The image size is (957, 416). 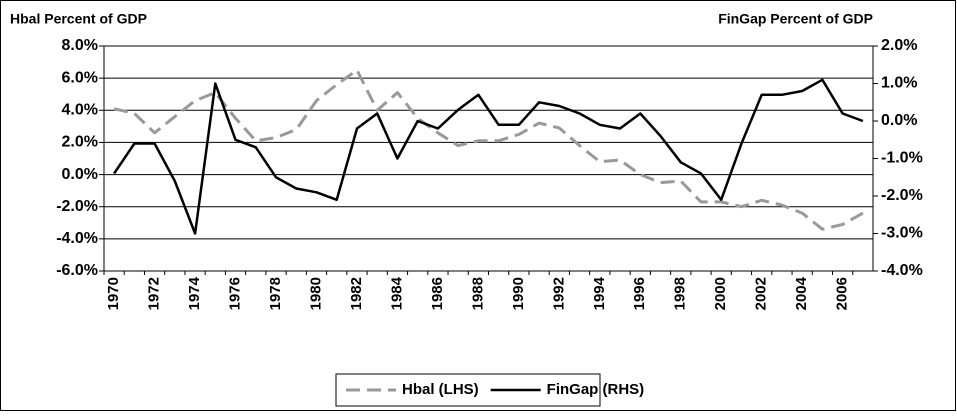 I want to click on y2-tick-label: -3.0%, so click(x=902, y=233).